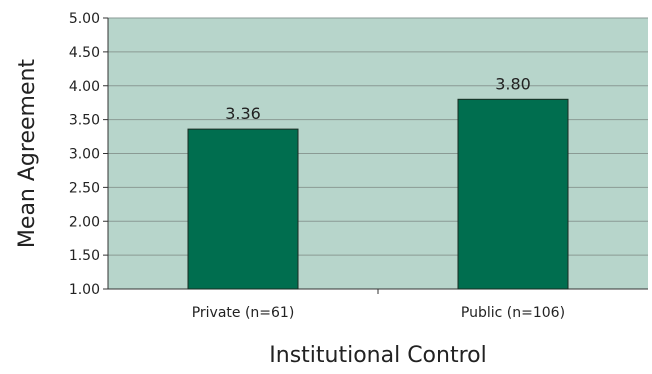 This screenshot has width=652, height=374. Describe the element at coordinates (243, 313) in the screenshot. I see `x-category-label: Private (n=61)` at that location.